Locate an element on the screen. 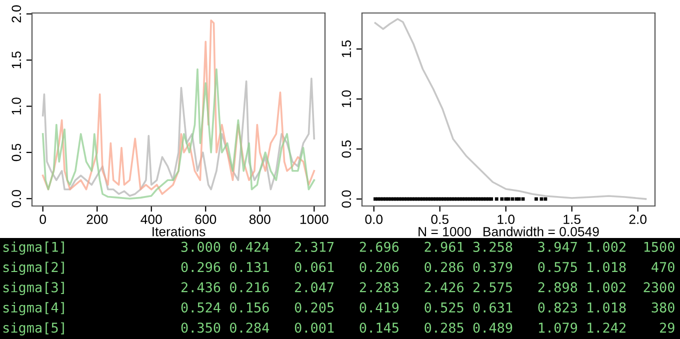 Image resolution: width=680 pixels, height=339 pixels. y-tick-label: 2.0 is located at coordinates (17, 13).